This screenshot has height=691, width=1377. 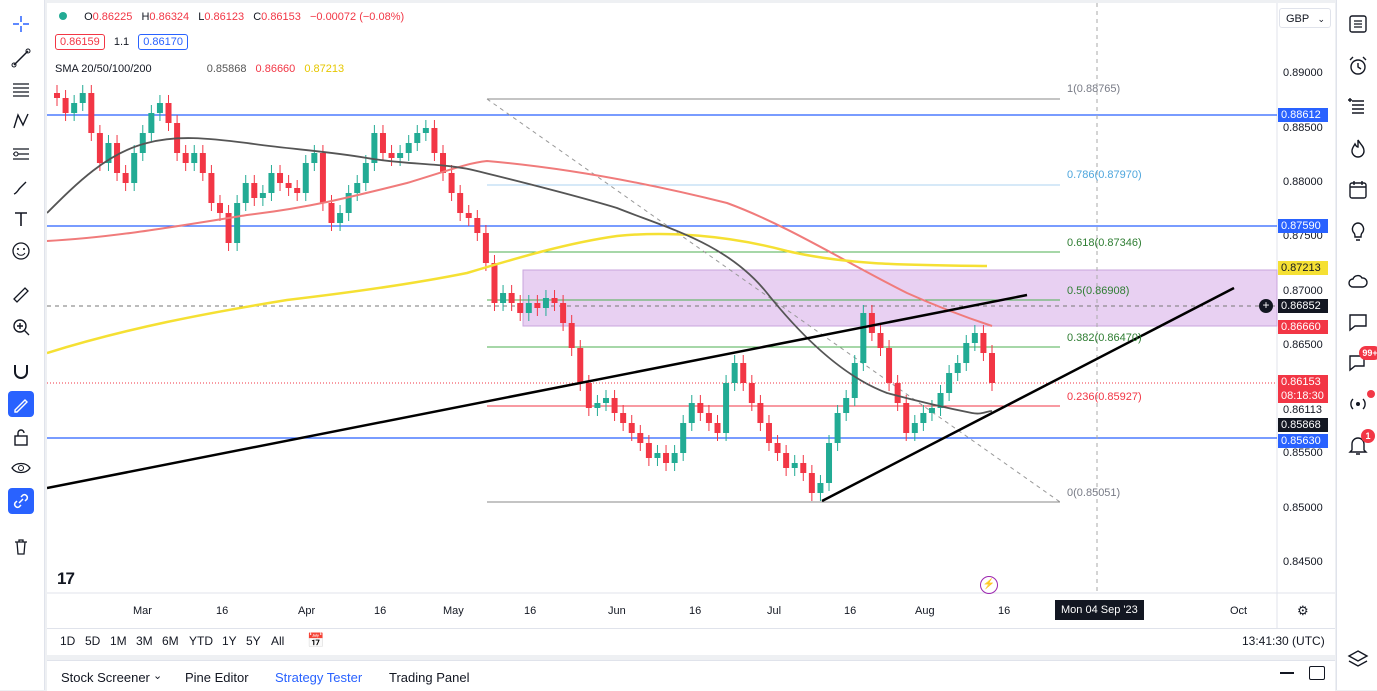 I want to click on pattern-icon, so click(x=21, y=121).